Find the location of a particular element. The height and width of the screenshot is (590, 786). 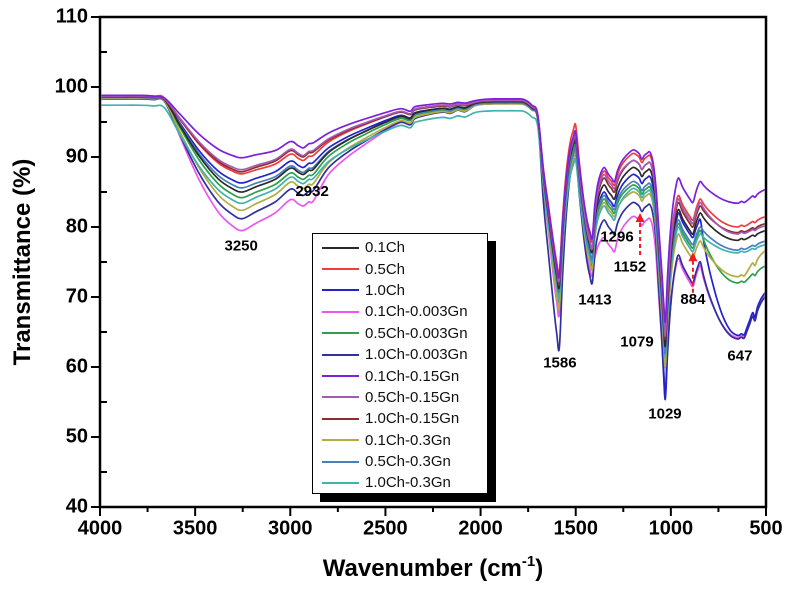

legend-label: 1.0Ch is located at coordinates (385, 290).